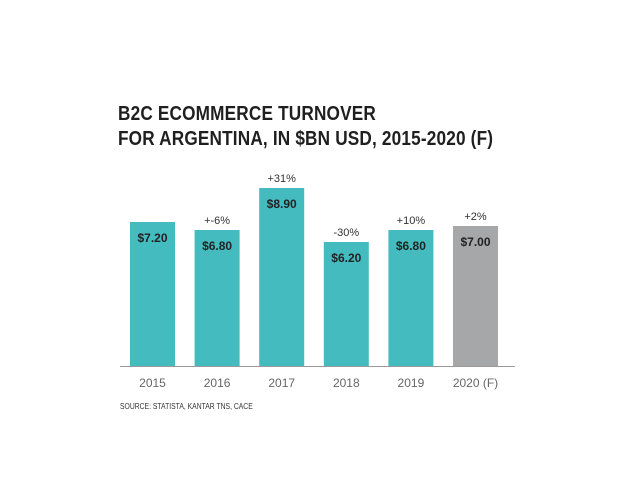  Describe the element at coordinates (346, 304) in the screenshot. I see `bar-2018` at that location.